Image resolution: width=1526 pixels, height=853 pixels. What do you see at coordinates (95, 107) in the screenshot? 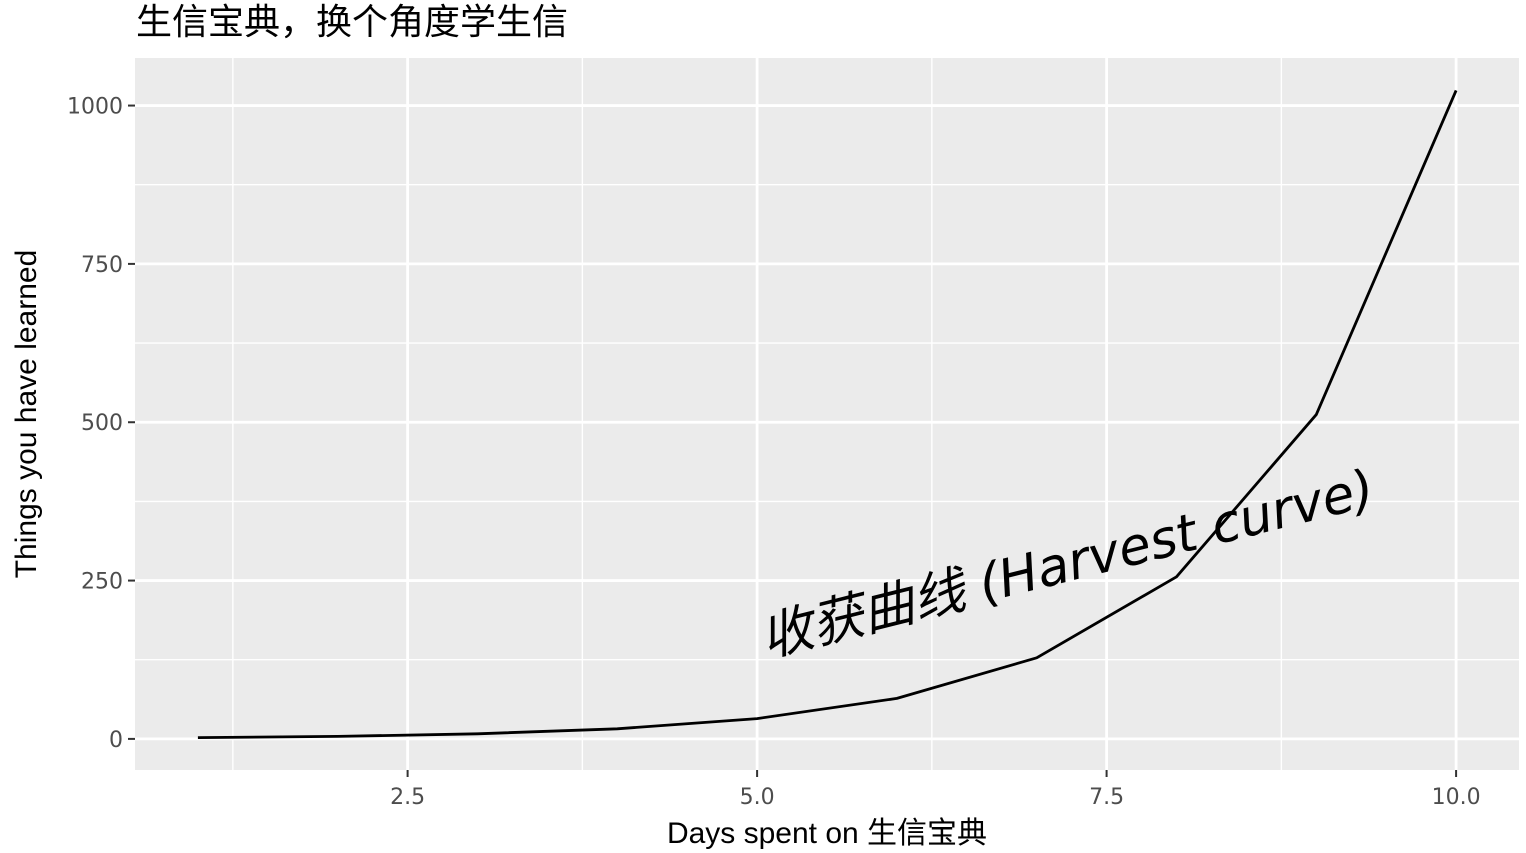
I see `y-tick-label: 1000` at bounding box center [95, 107].